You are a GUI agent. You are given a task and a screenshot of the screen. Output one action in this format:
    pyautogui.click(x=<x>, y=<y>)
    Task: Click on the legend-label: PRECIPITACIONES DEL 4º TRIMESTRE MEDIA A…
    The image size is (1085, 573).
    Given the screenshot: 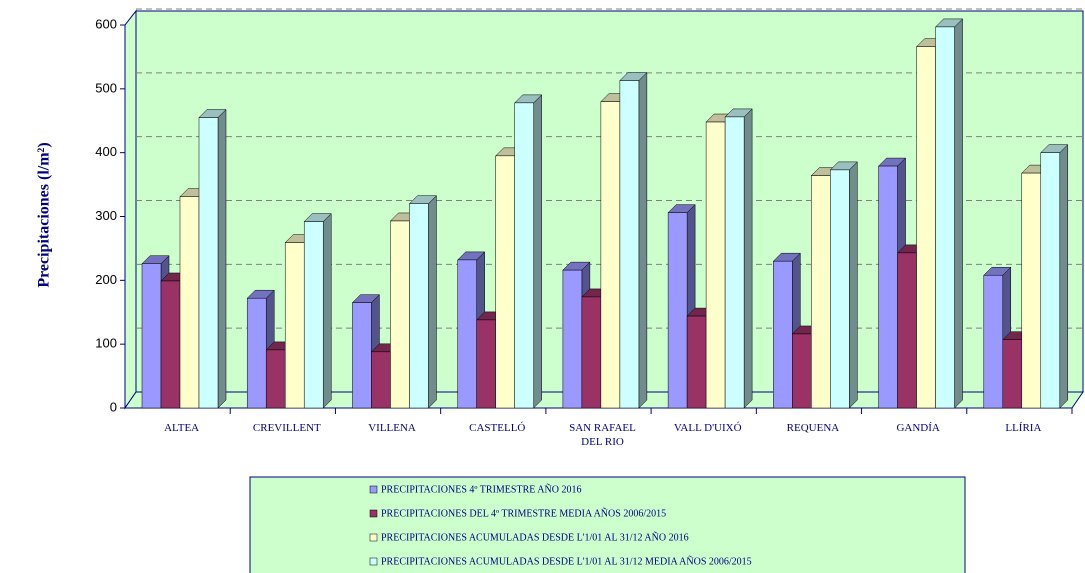 What is the action you would take?
    pyautogui.click(x=523, y=513)
    